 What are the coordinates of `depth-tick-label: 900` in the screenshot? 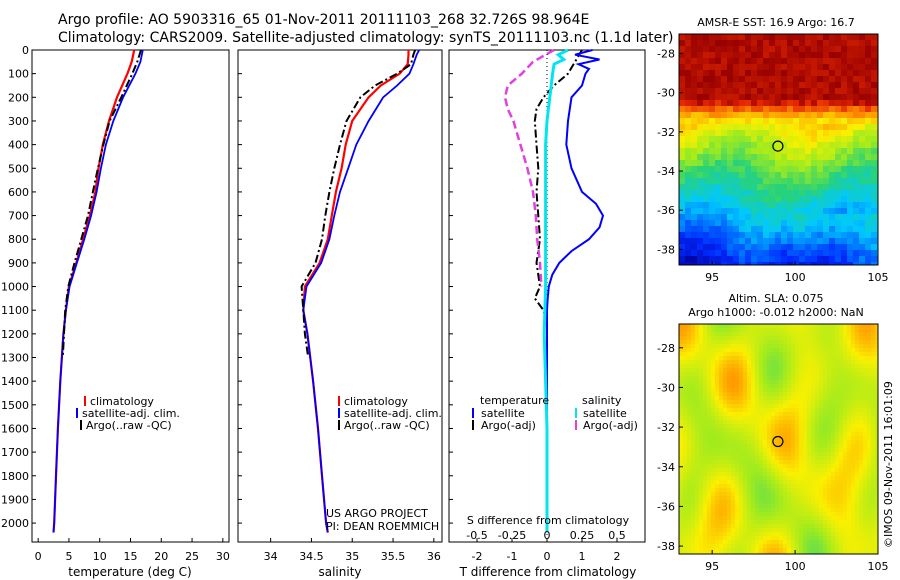 It's located at (18, 263).